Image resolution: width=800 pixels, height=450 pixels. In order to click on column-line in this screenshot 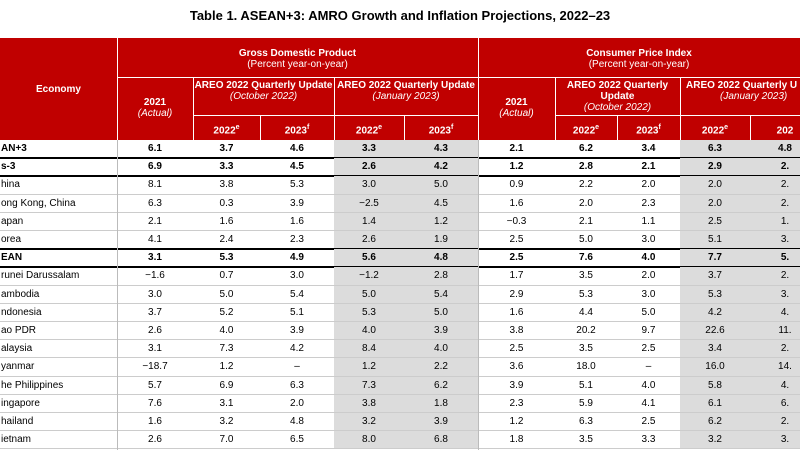, I will do `click(117, 295)`.